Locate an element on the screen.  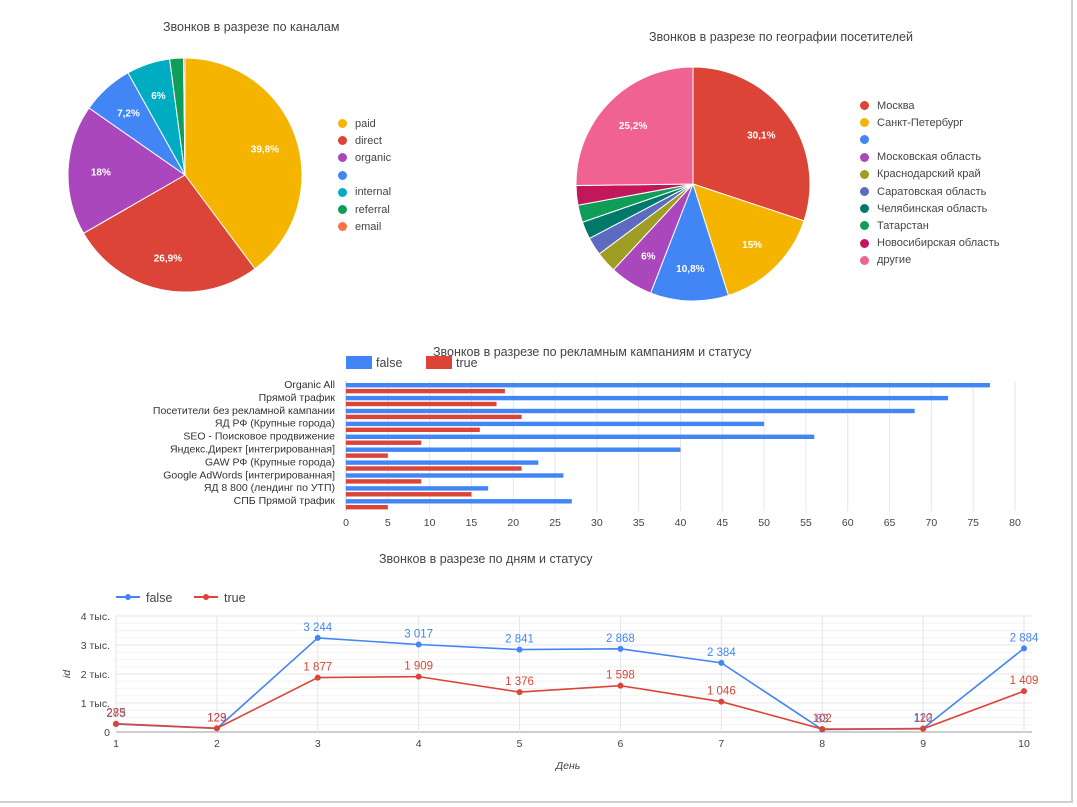
days-y-axis-title: id is located at coordinates (67, 673).